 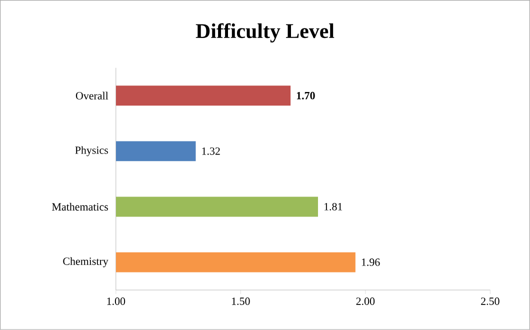 I want to click on data-label: 1.96, so click(x=371, y=262).